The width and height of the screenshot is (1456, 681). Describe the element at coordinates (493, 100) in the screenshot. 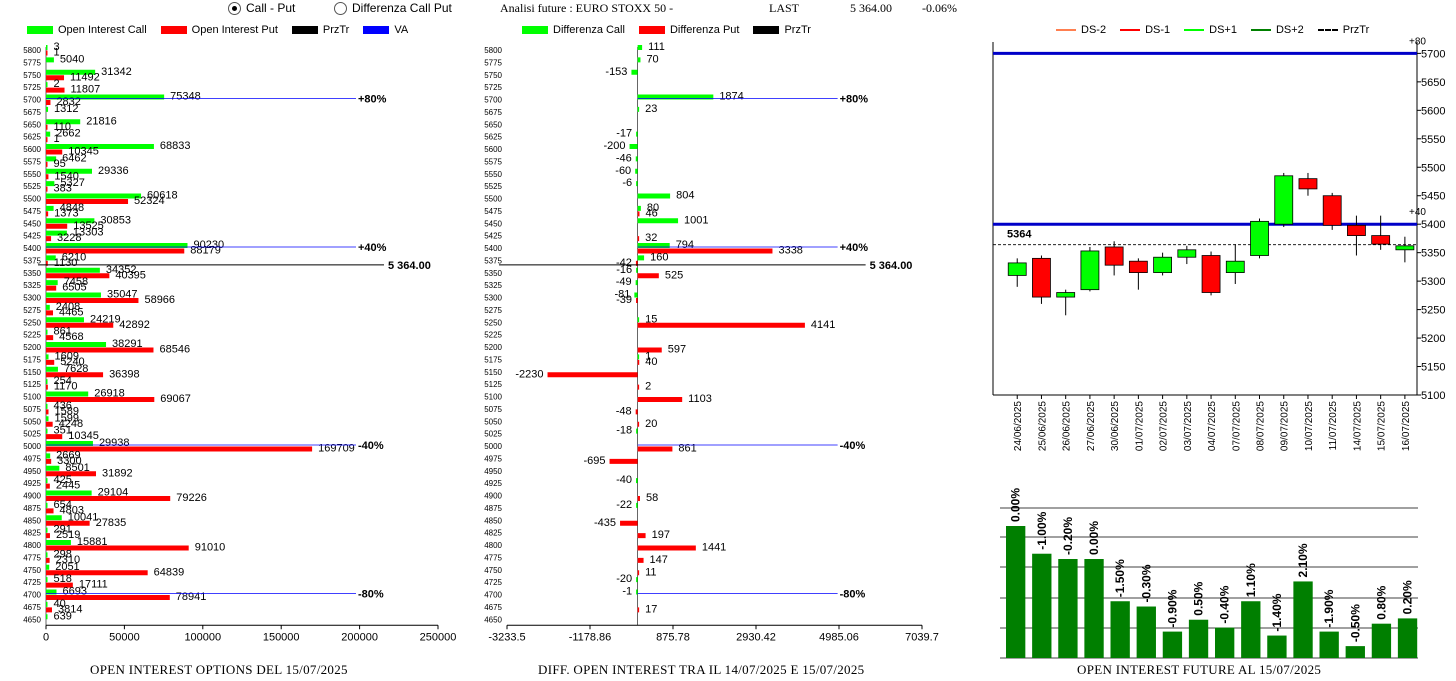

I see `strike-label: 5700` at that location.